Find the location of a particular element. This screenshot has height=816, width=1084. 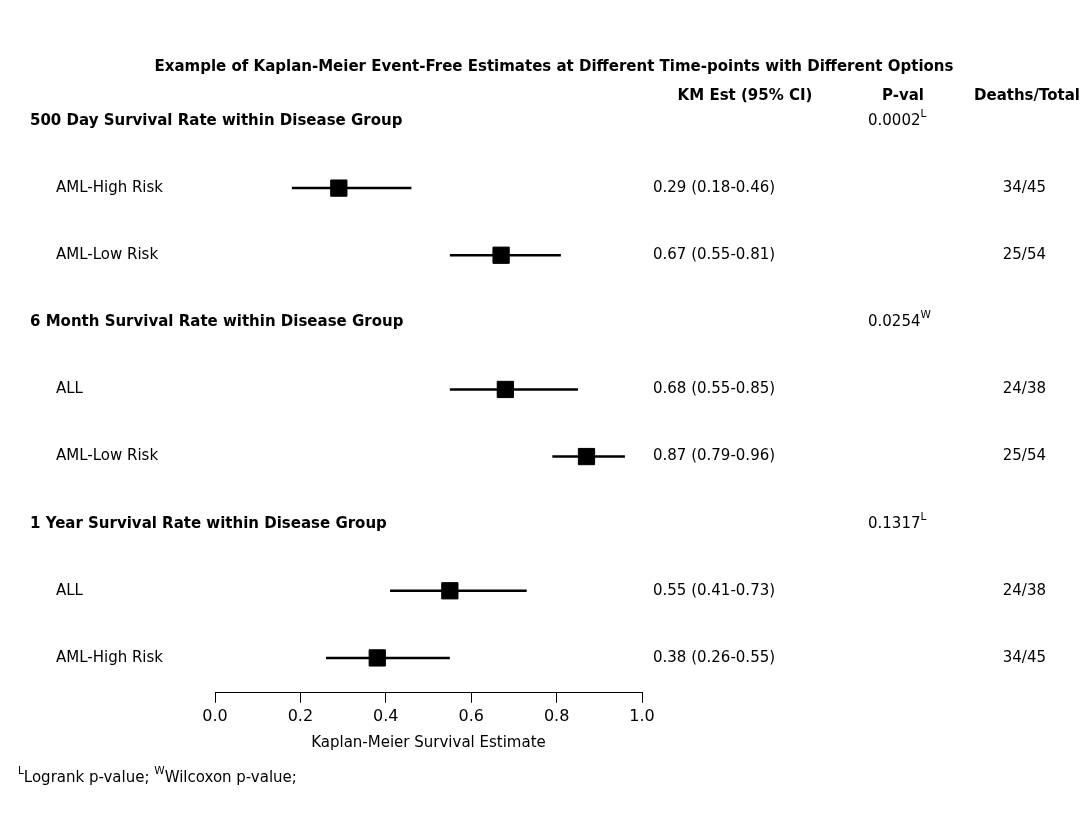

data-label: 0.55 (0.41-0.73) is located at coordinates (714, 589).